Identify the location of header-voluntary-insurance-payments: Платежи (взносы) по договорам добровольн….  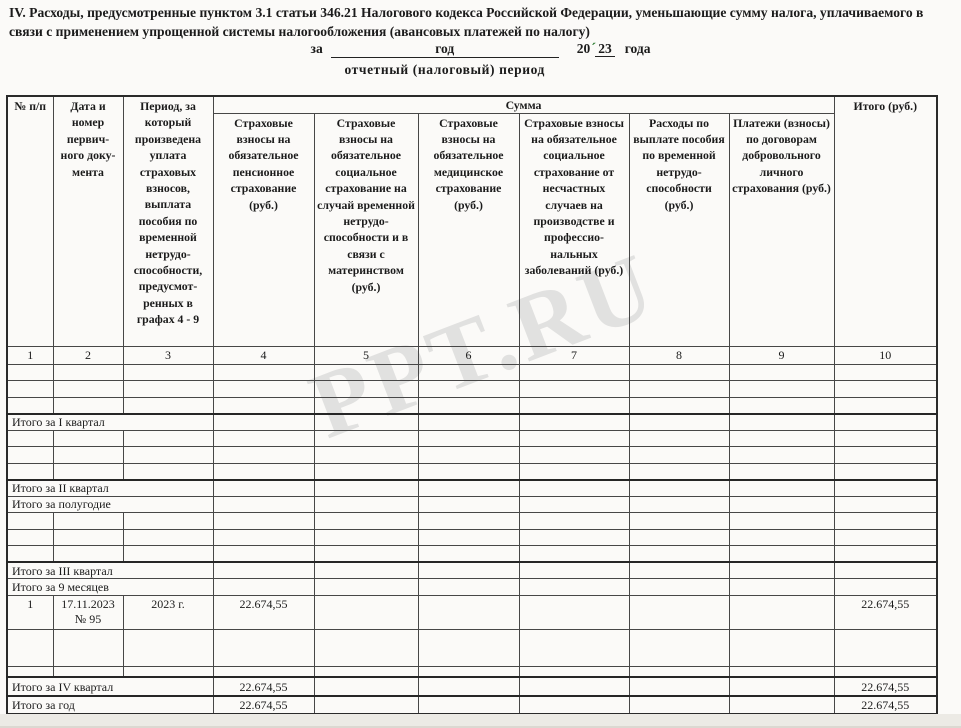
(781, 229).